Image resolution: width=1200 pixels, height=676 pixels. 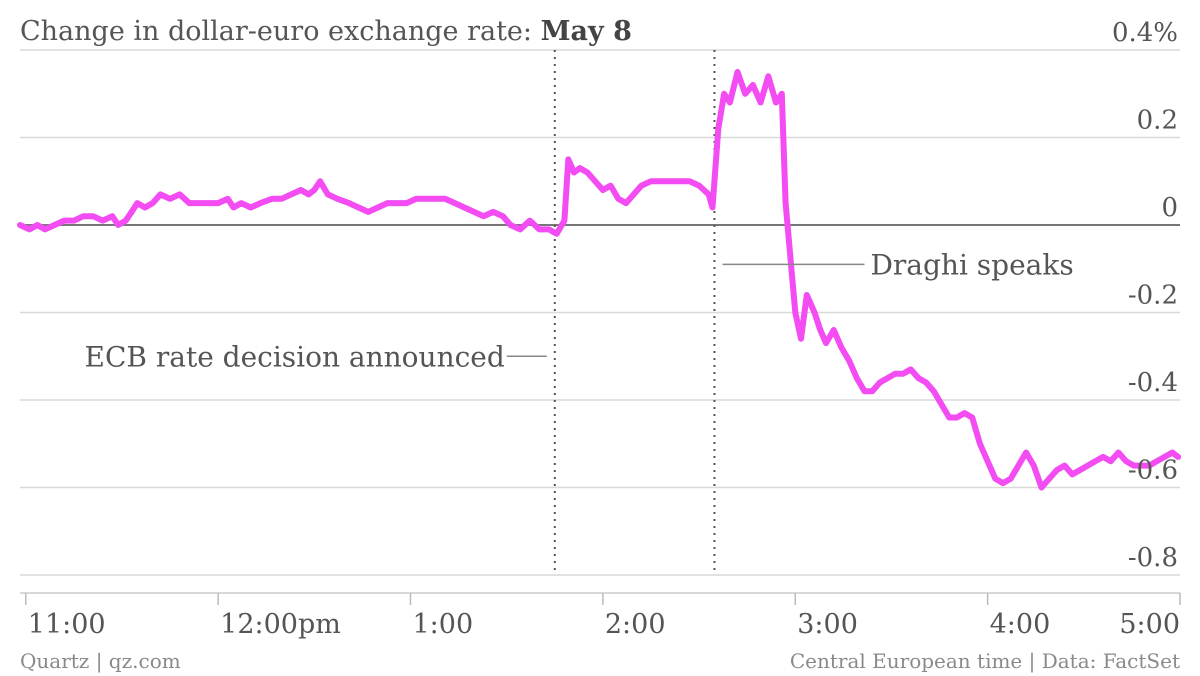 I want to click on x-tick-label: 5:00, so click(x=1149, y=624).